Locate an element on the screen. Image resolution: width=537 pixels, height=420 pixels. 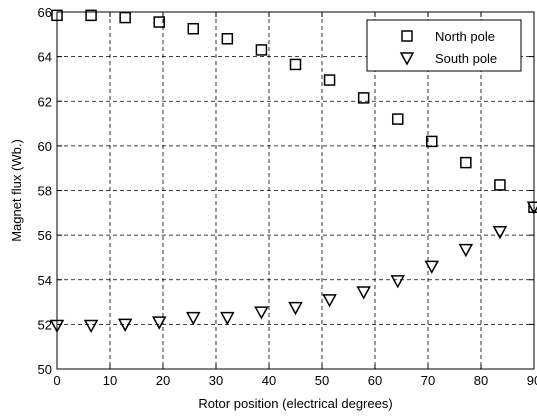
legend-box is located at coordinates (444, 45).